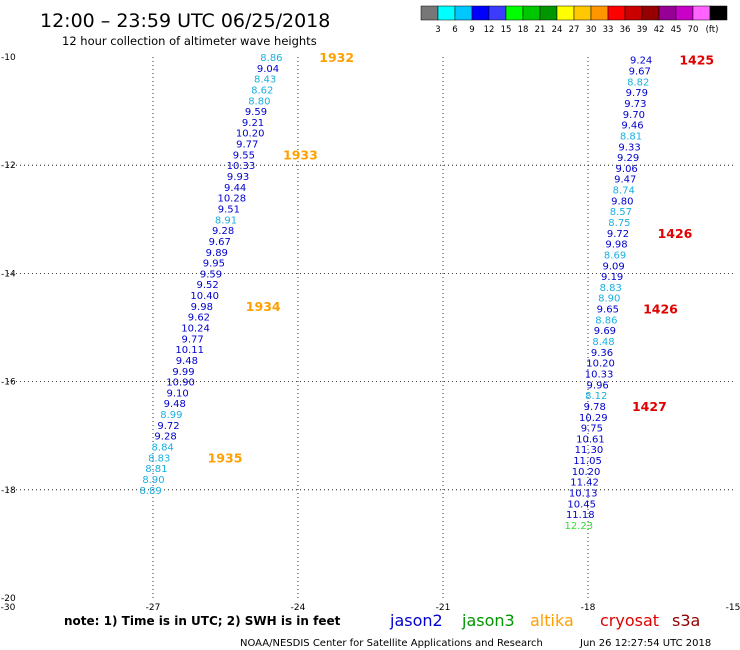  I want to click on pass-time-label: 1426, so click(660, 309).